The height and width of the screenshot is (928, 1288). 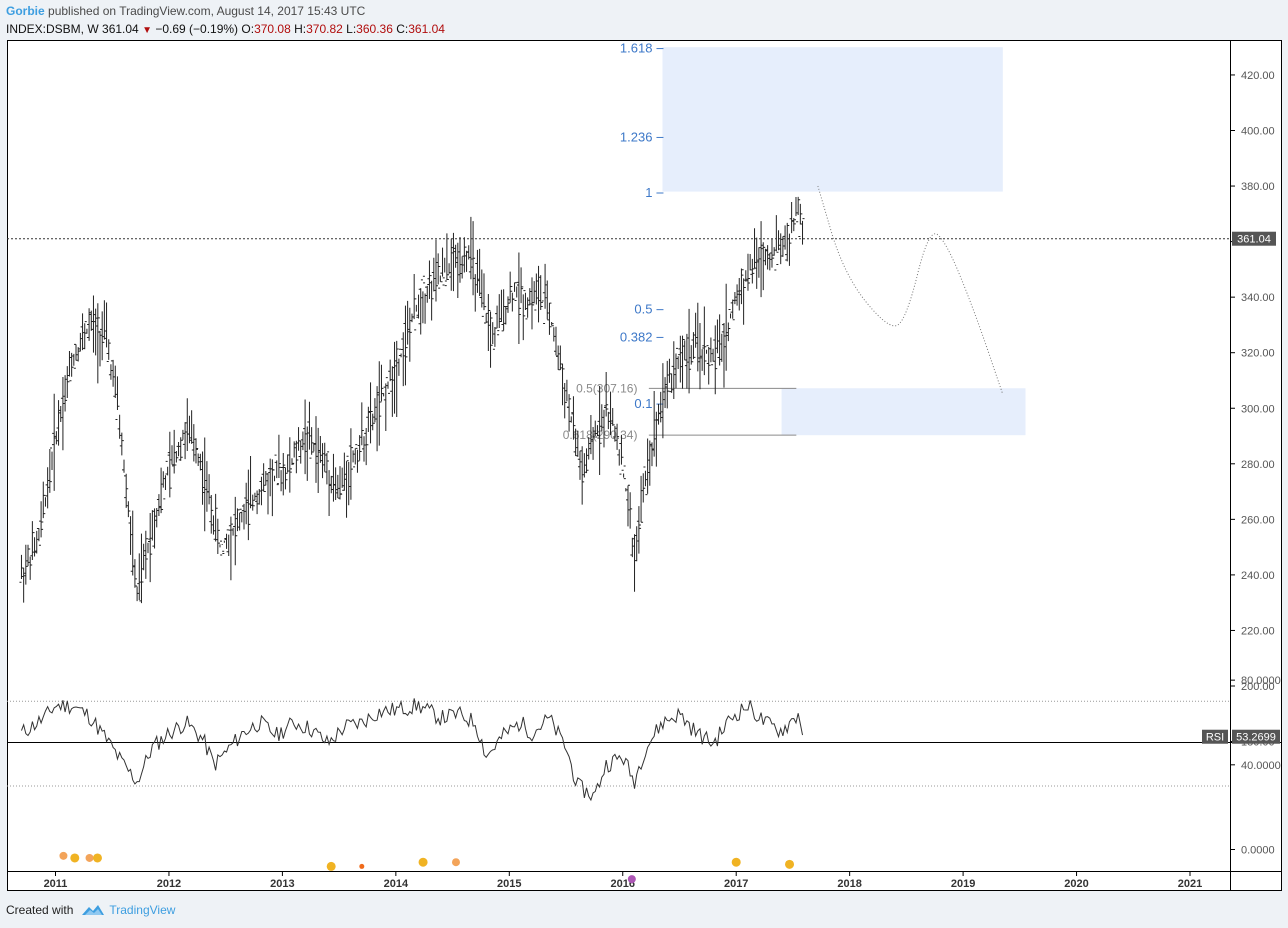 What do you see at coordinates (1076, 884) in the screenshot?
I see `x-tick-label: 2020` at bounding box center [1076, 884].